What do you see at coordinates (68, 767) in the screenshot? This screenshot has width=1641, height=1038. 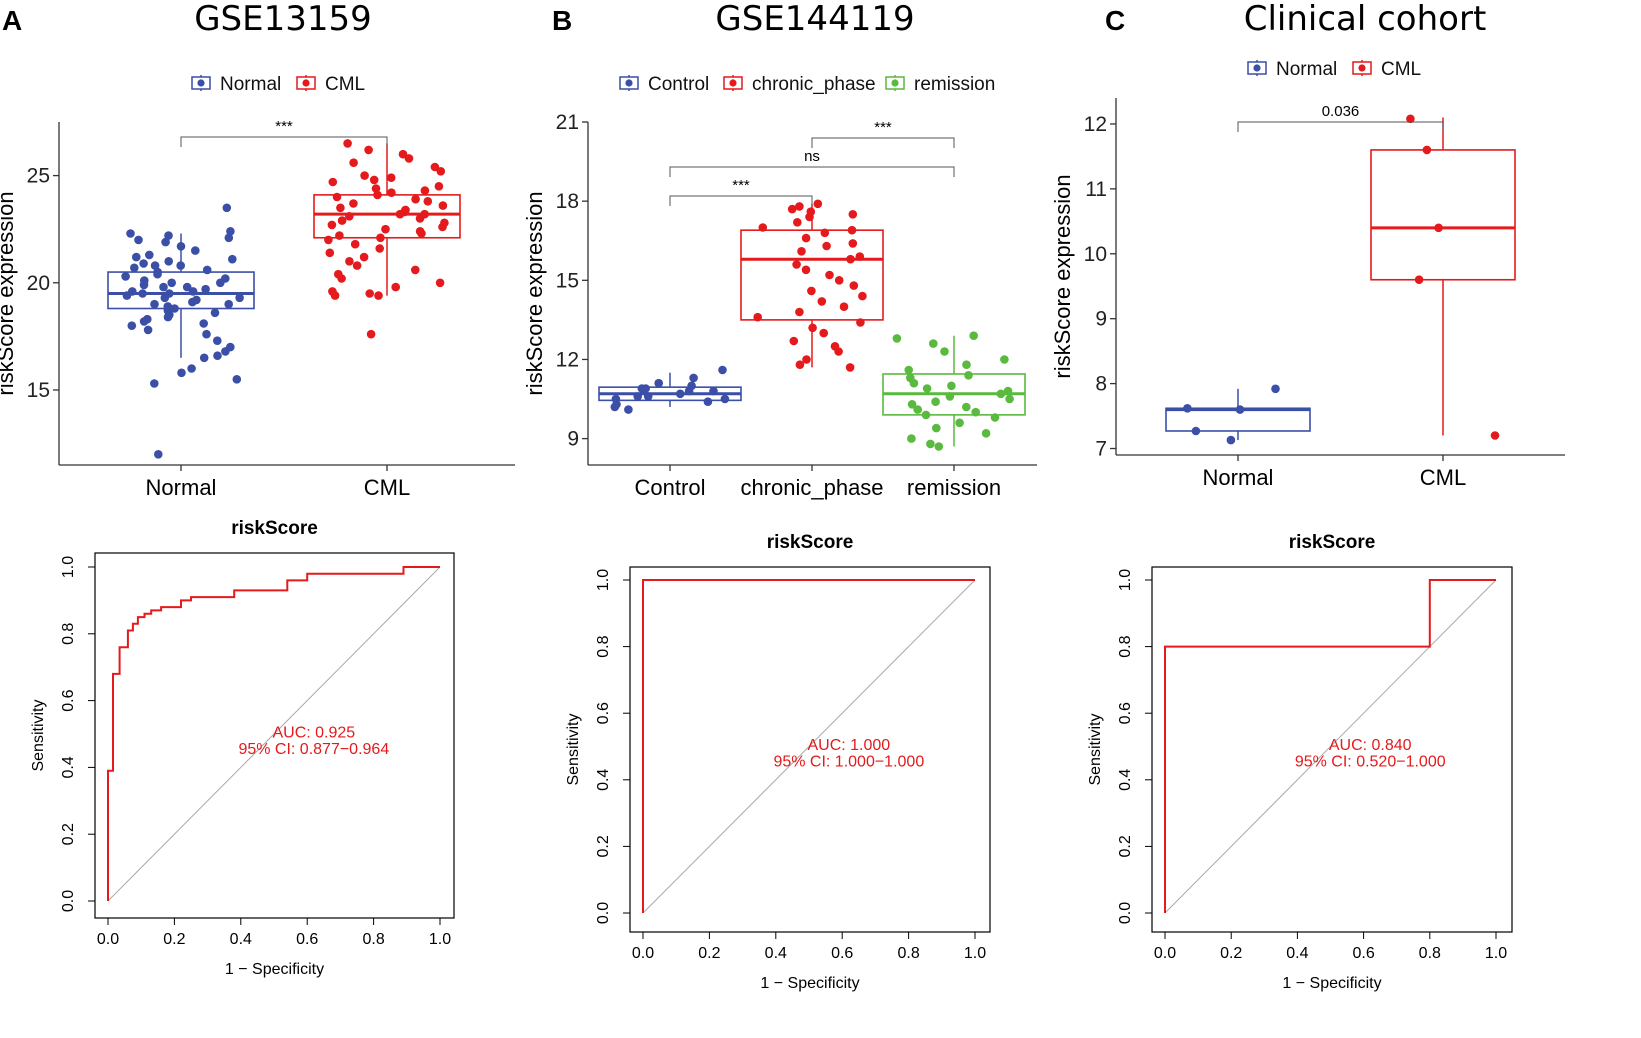 I see `y-tick-label: 0.4` at bounding box center [68, 767].